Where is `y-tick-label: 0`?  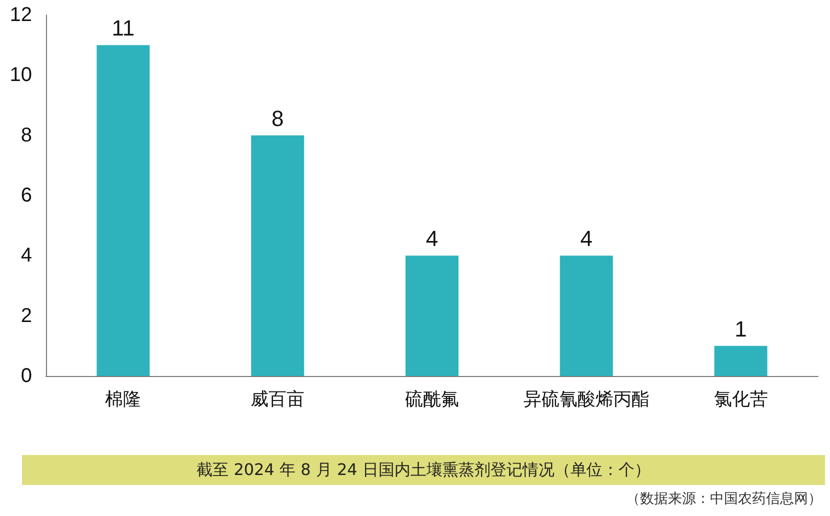
y-tick-label: 0 is located at coordinates (26, 376).